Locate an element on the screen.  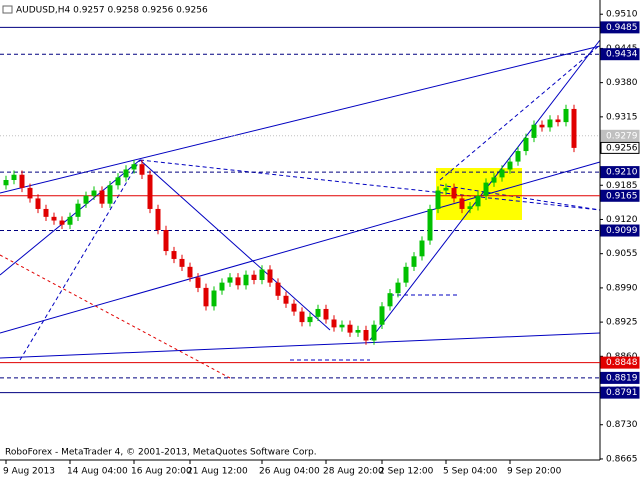
level-label: 0.8819 is located at coordinates (622, 378).